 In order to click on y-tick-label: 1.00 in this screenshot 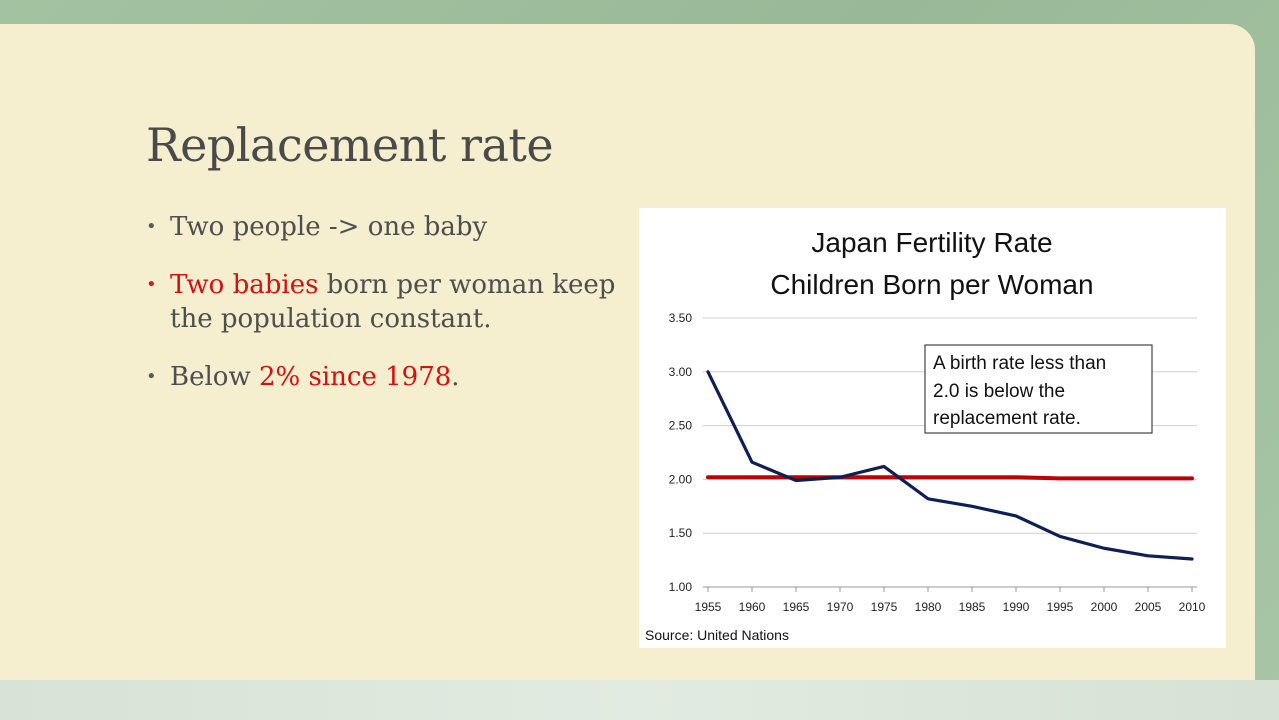, I will do `click(681, 587)`.